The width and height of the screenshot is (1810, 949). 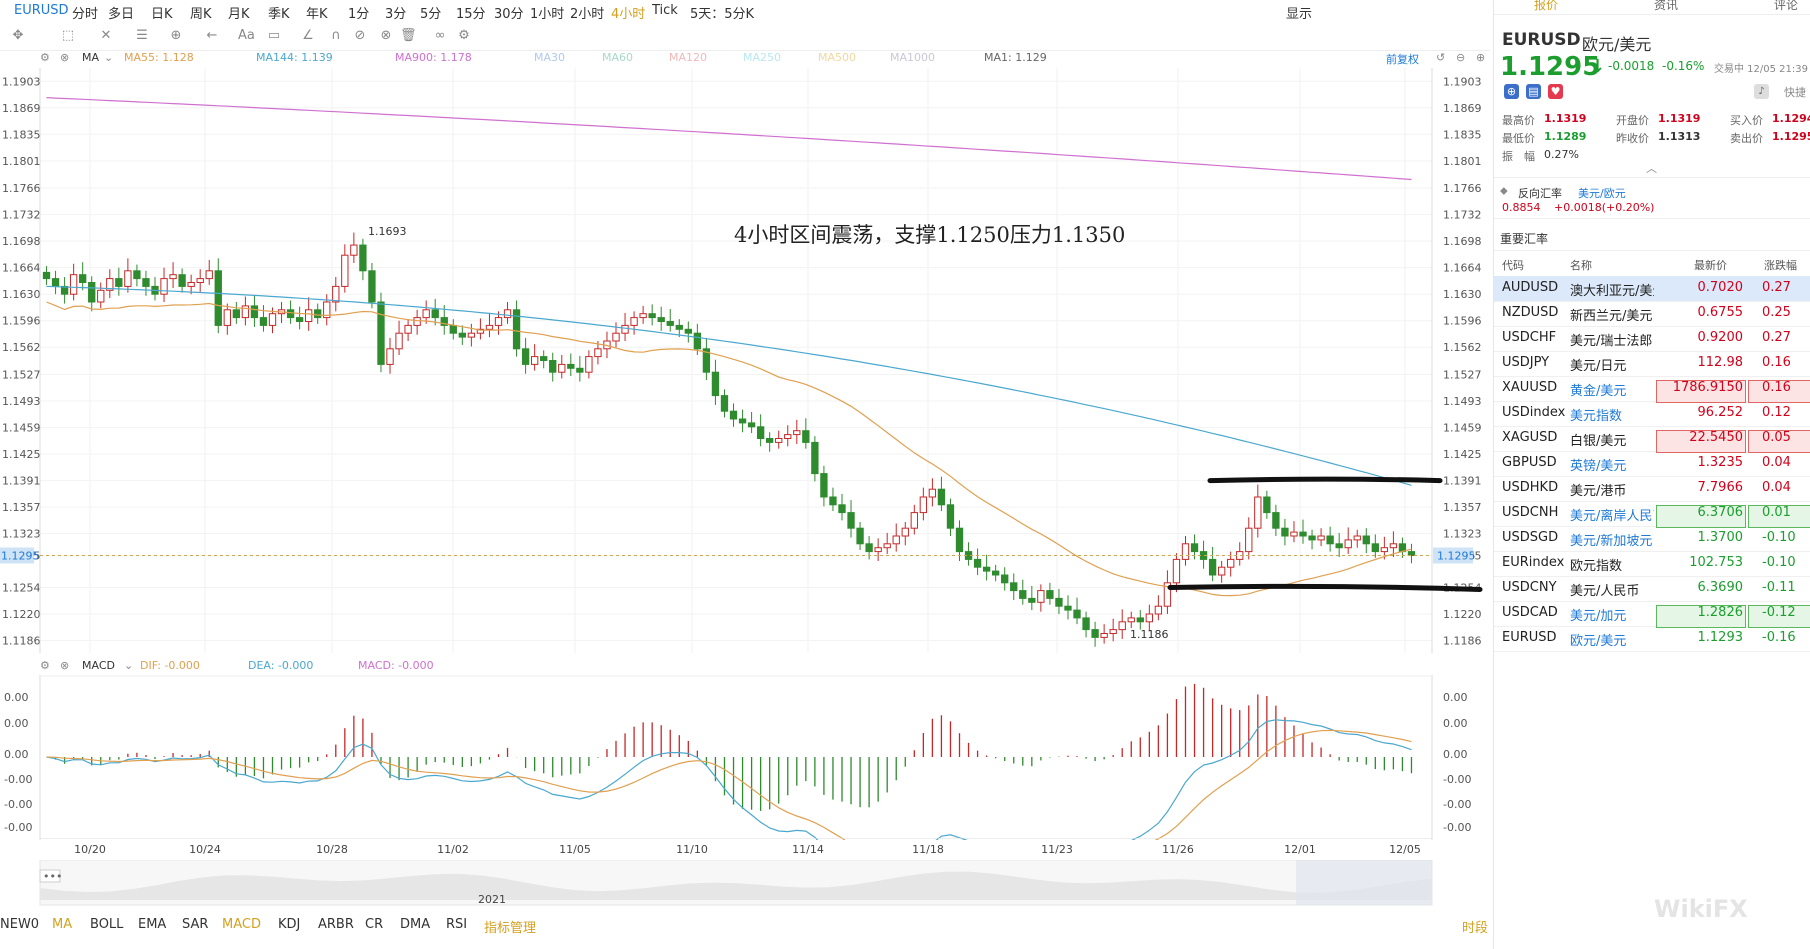 I want to click on indicator-10: RSI, so click(x=457, y=924).